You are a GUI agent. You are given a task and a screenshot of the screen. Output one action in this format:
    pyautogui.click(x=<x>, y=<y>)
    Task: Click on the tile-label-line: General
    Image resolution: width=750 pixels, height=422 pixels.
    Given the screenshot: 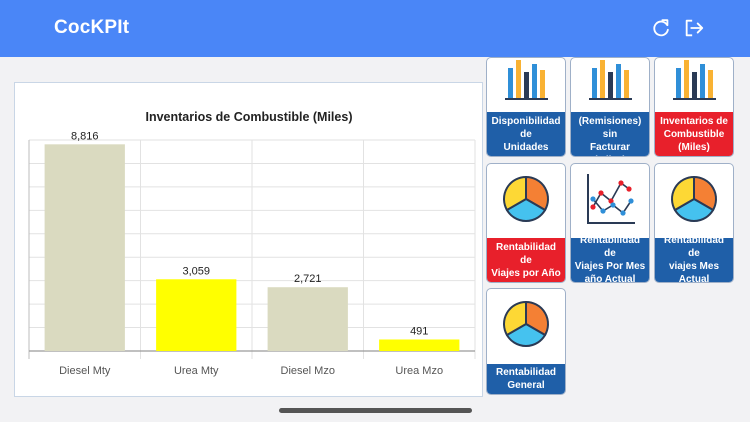 What is the action you would take?
    pyautogui.click(x=526, y=385)
    